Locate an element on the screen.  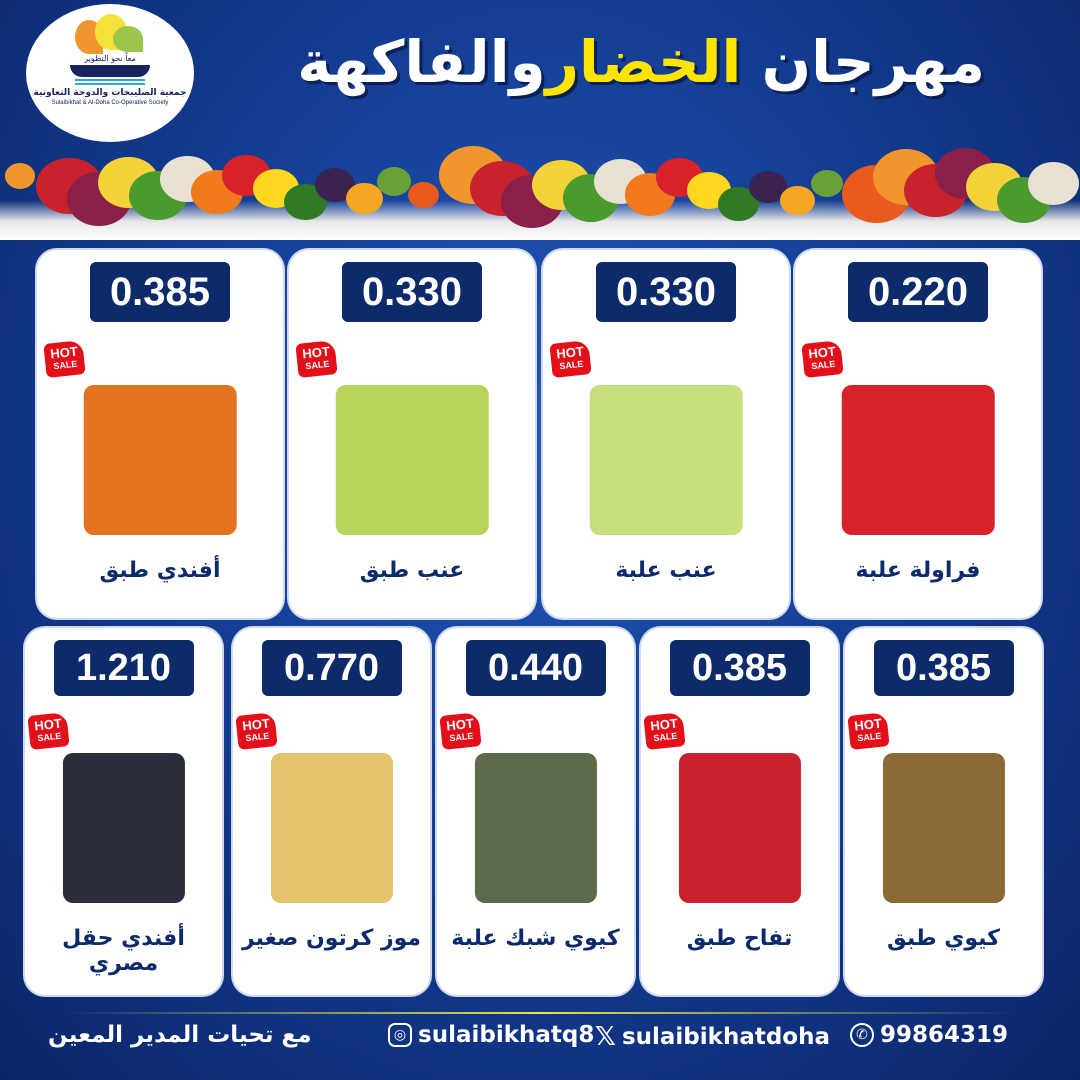
product-card: 1.210 HOT SALE أفندي حقل مصري is located at coordinates (123, 811).